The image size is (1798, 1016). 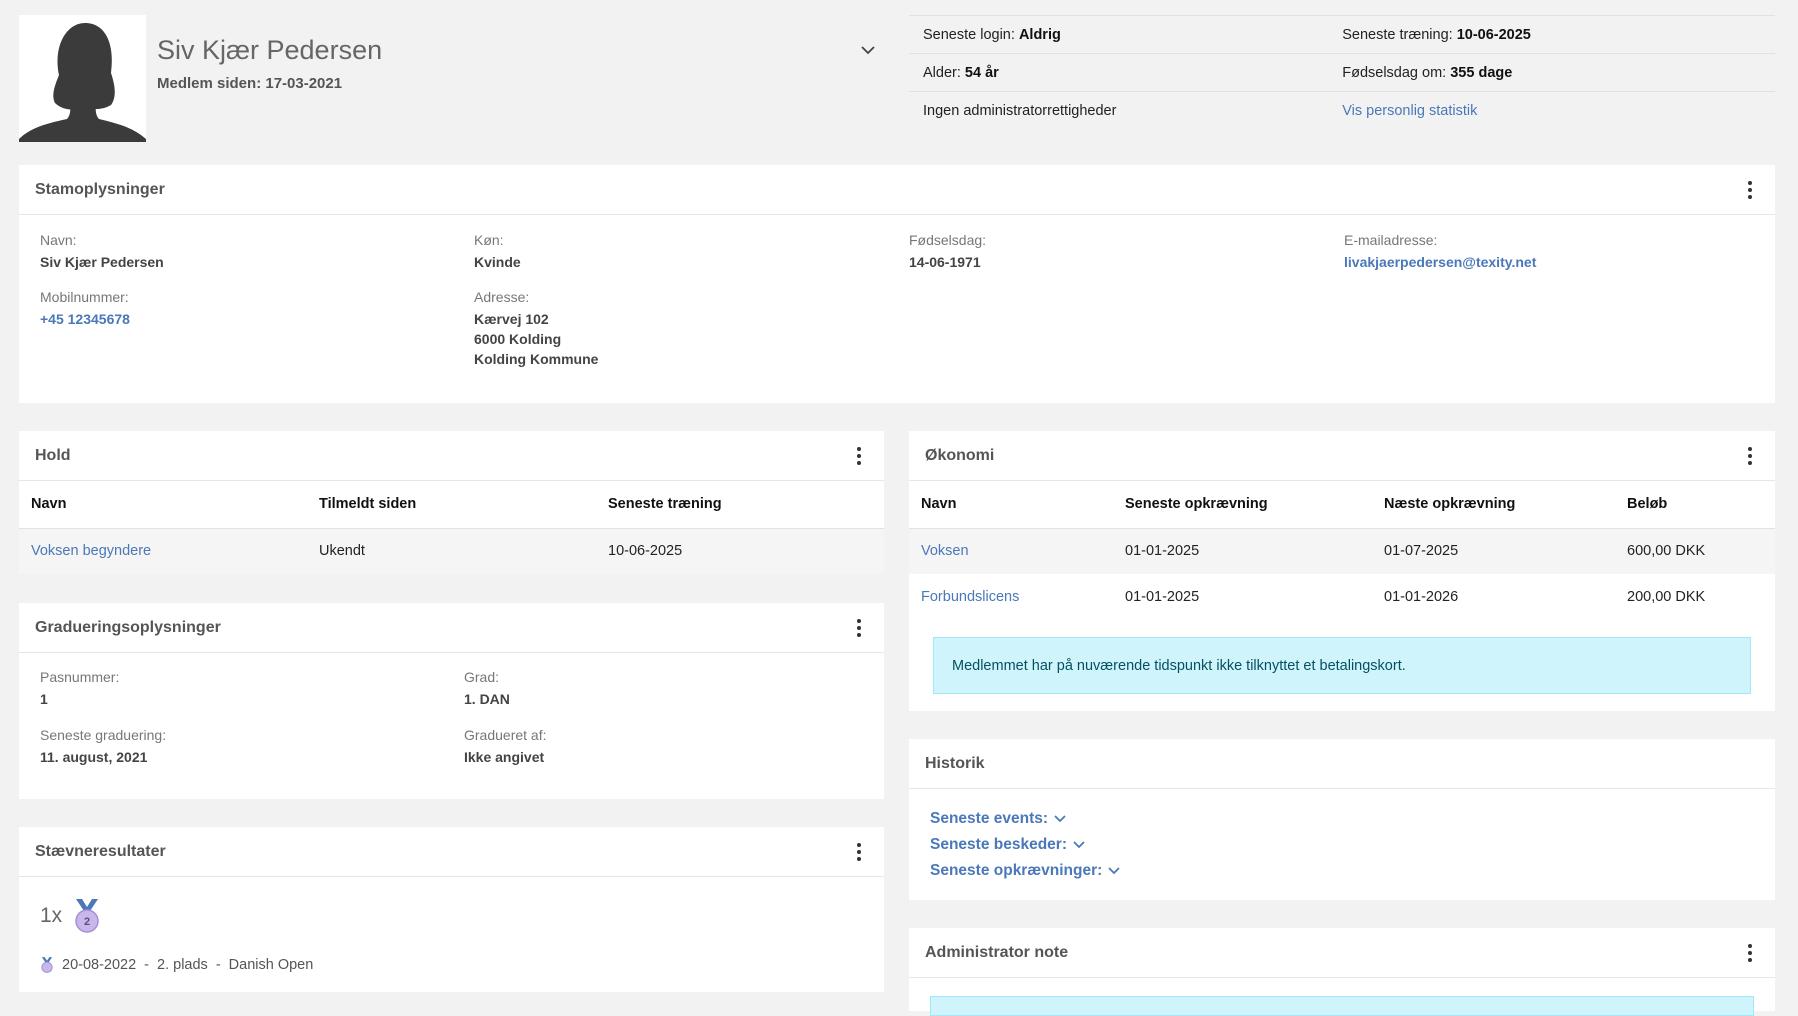 What do you see at coordinates (51, 915) in the screenshot?
I see `medal-count: 1x` at bounding box center [51, 915].